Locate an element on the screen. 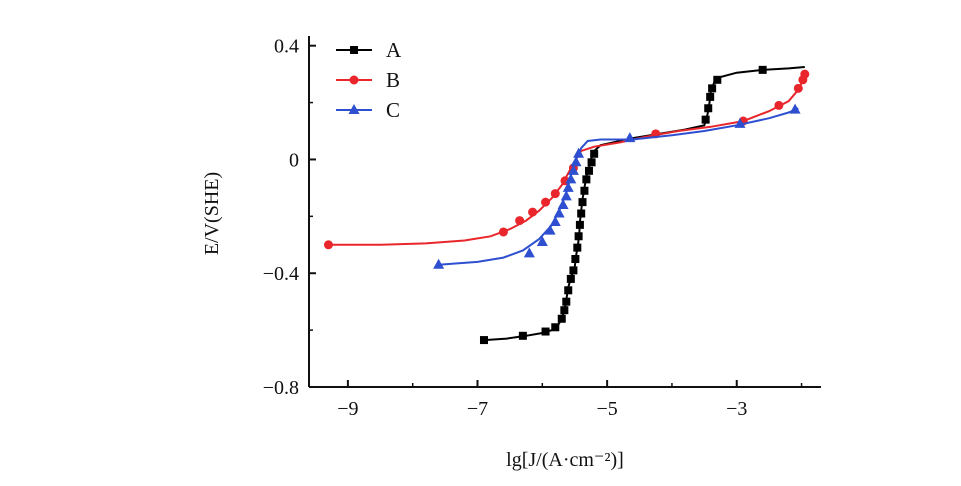  legend-item-b: B is located at coordinates (368, 80).